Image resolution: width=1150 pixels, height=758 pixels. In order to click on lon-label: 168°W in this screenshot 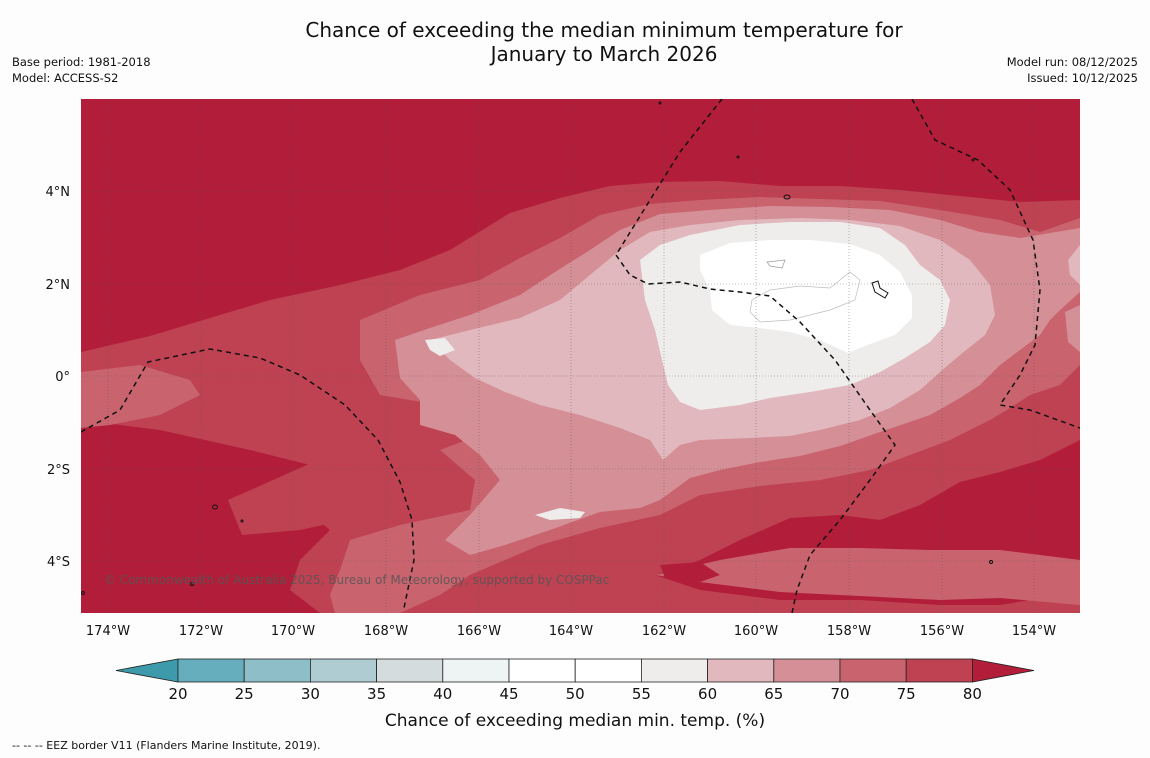, I will do `click(386, 631)`.